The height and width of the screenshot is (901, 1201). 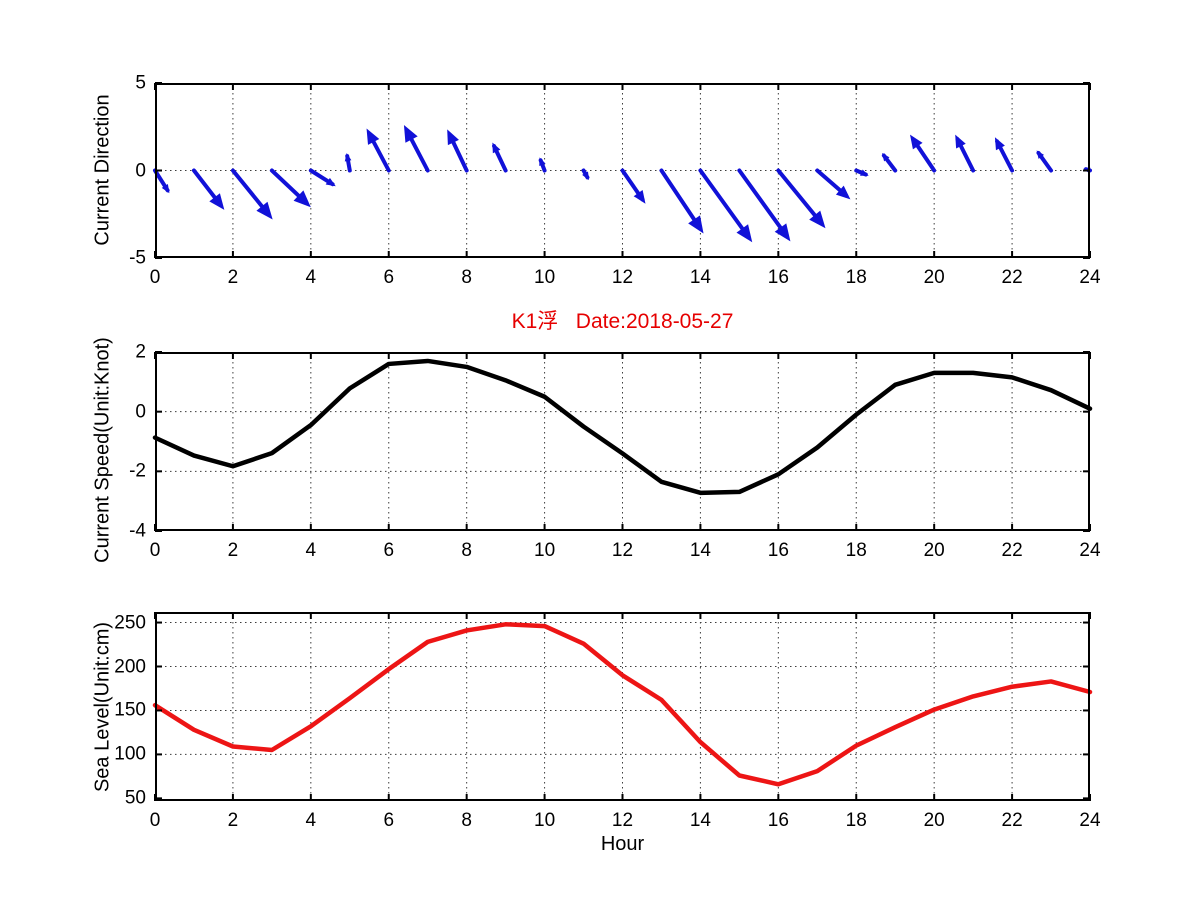 What do you see at coordinates (130, 710) in the screenshot?
I see `y-tick-label: 150` at bounding box center [130, 710].